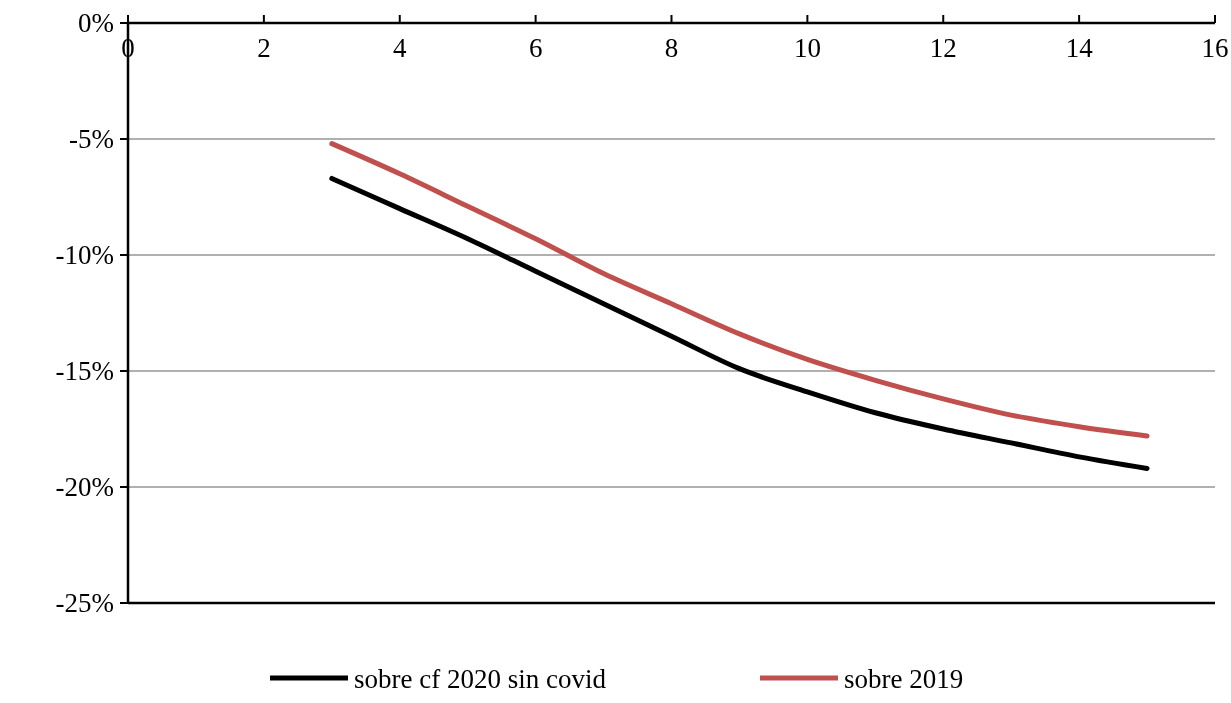 The width and height of the screenshot is (1231, 703). What do you see at coordinates (84, 487) in the screenshot?
I see `y-tick-label: -20%` at bounding box center [84, 487].